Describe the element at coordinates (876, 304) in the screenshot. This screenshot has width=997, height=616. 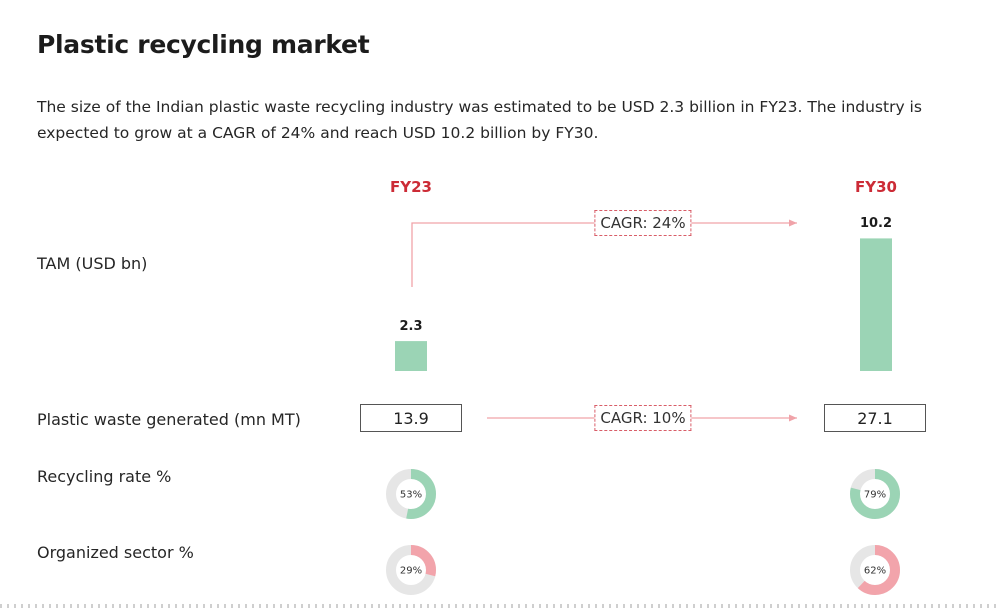
I see `bar-tam-fy30` at that location.